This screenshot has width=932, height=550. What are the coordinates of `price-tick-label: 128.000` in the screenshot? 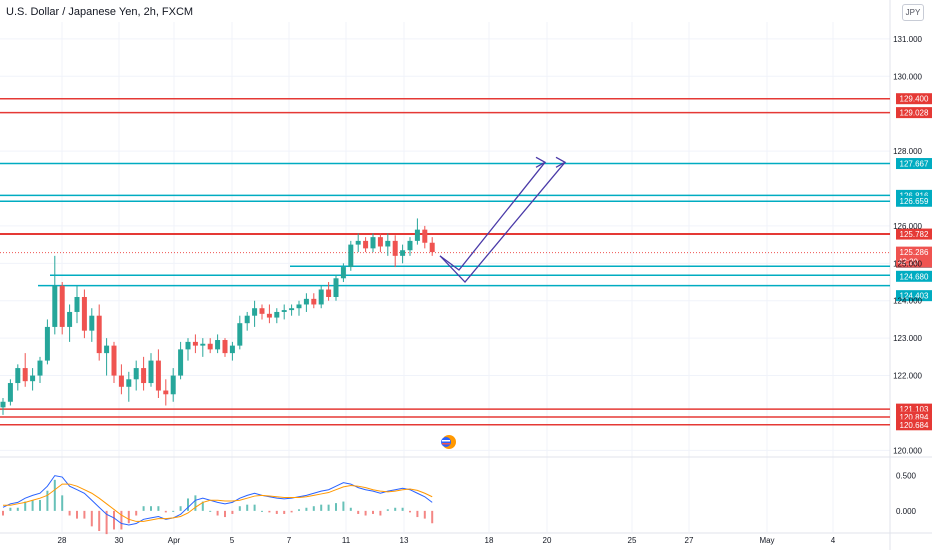 It's located at (907, 151).